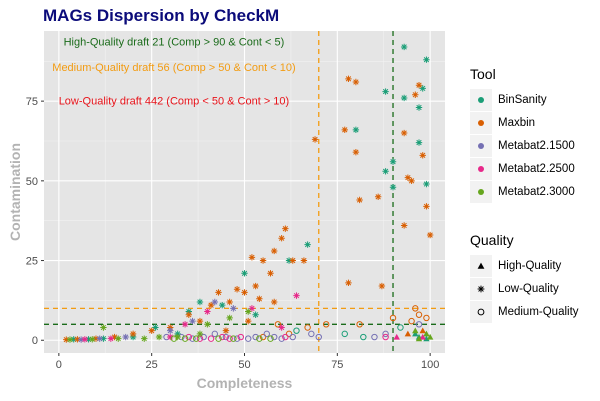  What do you see at coordinates (522, 145) in the screenshot?
I see `tool-legend-item: Metabat2.1500` at bounding box center [522, 145].